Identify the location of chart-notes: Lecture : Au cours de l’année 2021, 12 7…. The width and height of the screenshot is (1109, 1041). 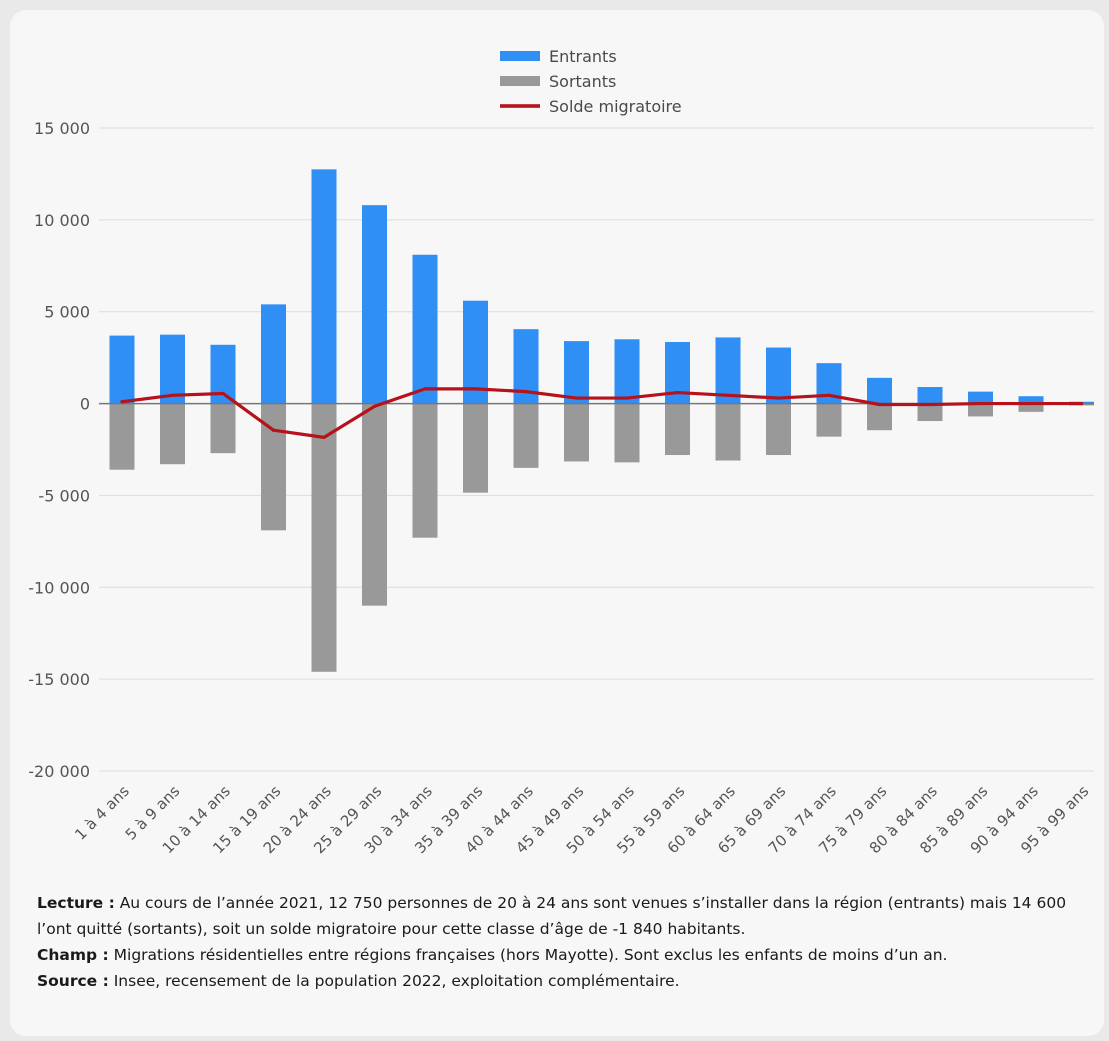
(567, 942).